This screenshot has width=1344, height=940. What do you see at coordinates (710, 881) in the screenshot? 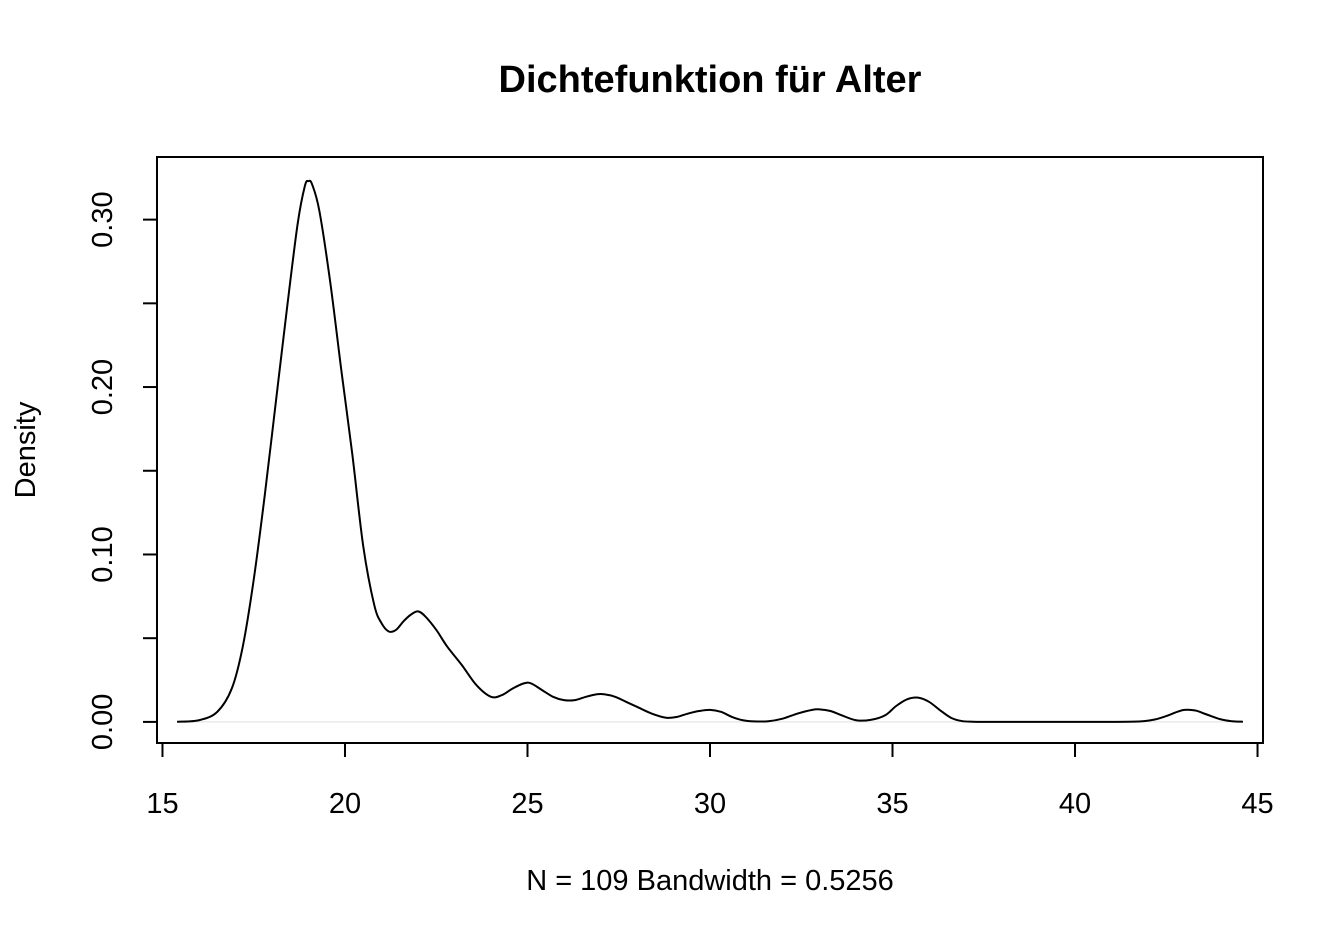
I see `x-axis-label: N = 109 Bandwidth = 0.5256` at bounding box center [710, 881].